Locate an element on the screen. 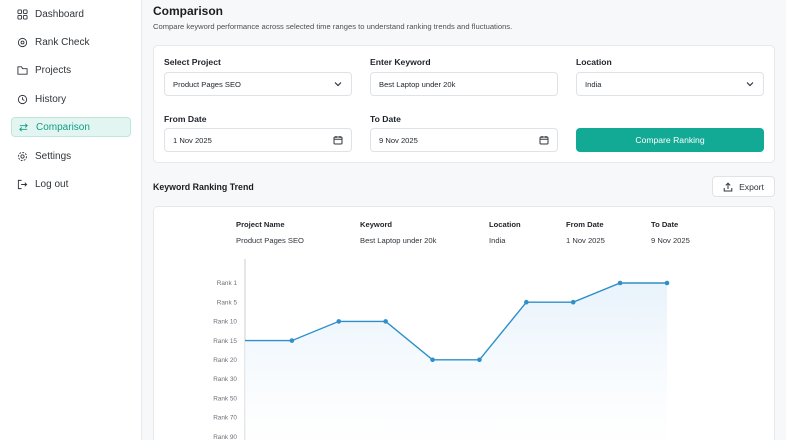 This screenshot has height=440, width=786. y-tick-label: Rank 20 is located at coordinates (225, 360).